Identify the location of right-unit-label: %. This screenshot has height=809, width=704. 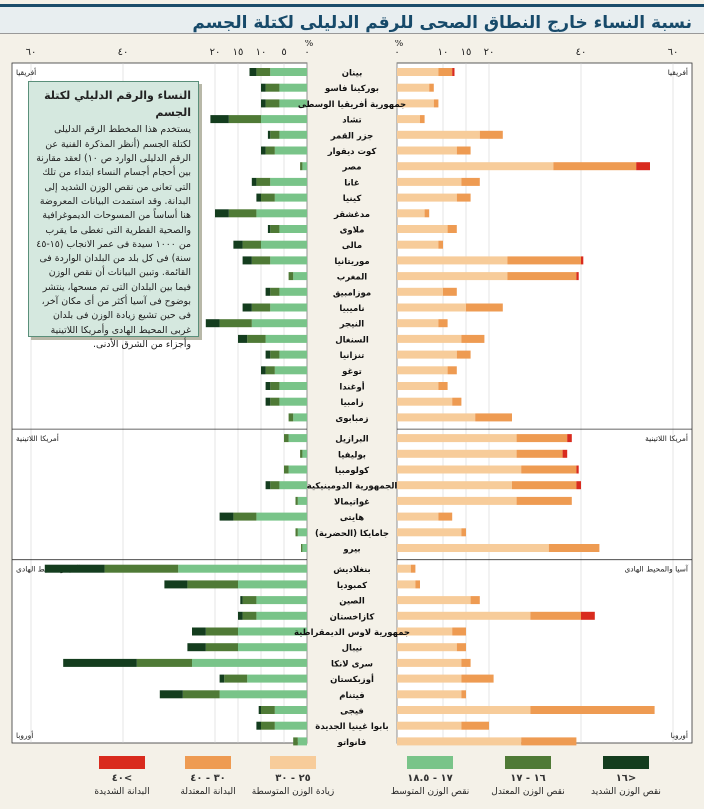
(399, 44).